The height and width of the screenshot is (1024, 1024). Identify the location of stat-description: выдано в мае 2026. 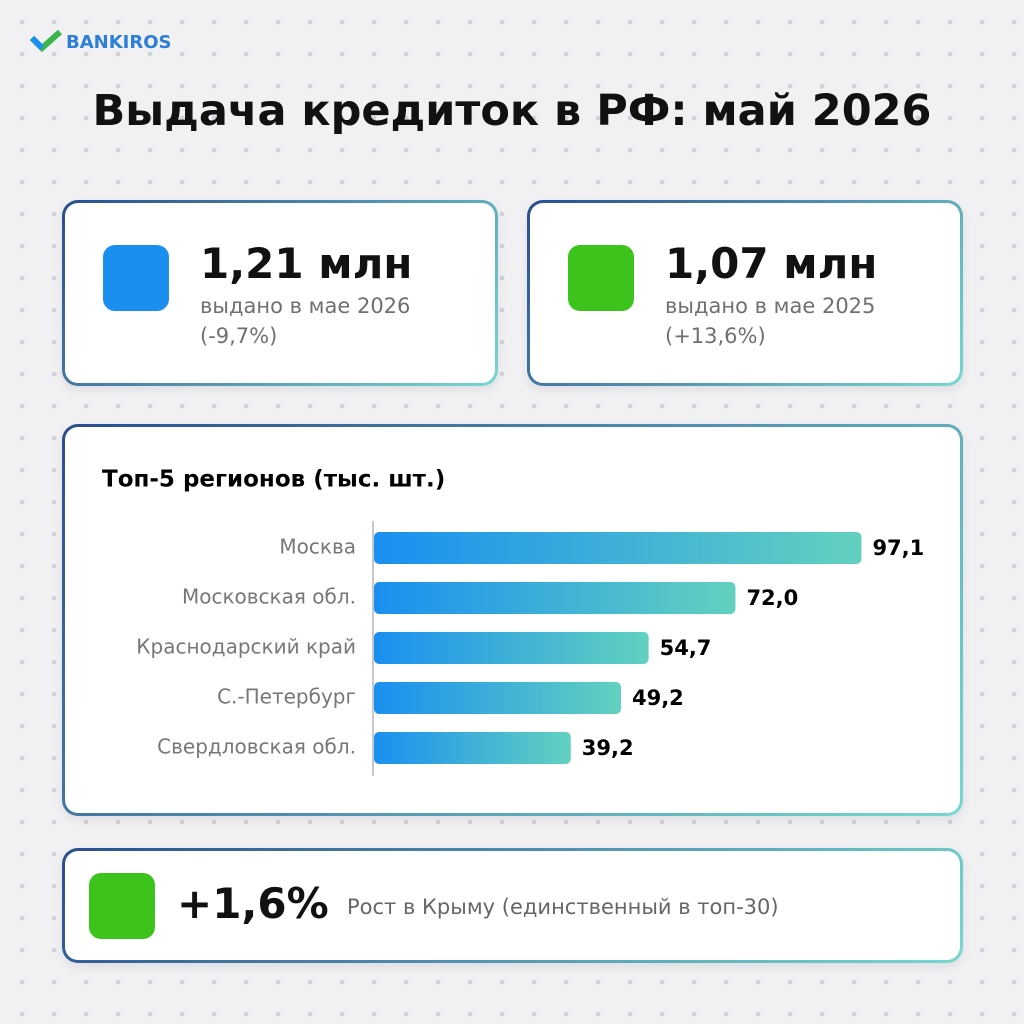
(305, 306).